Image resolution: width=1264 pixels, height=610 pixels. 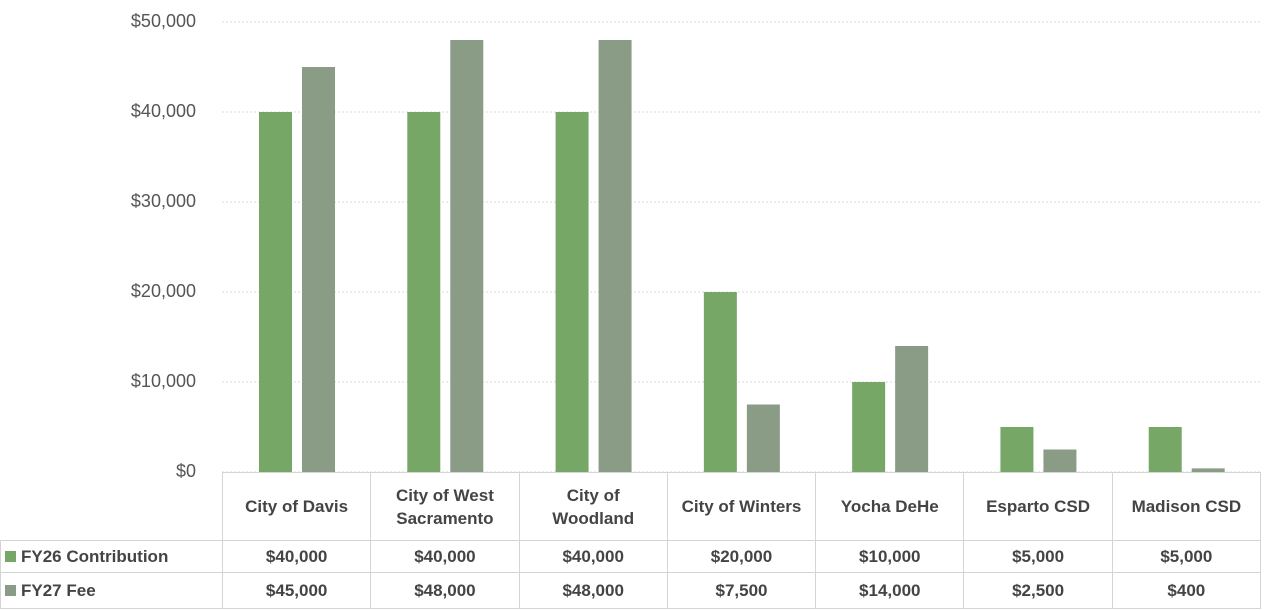 I want to click on table-value: $7,500, so click(x=741, y=590).